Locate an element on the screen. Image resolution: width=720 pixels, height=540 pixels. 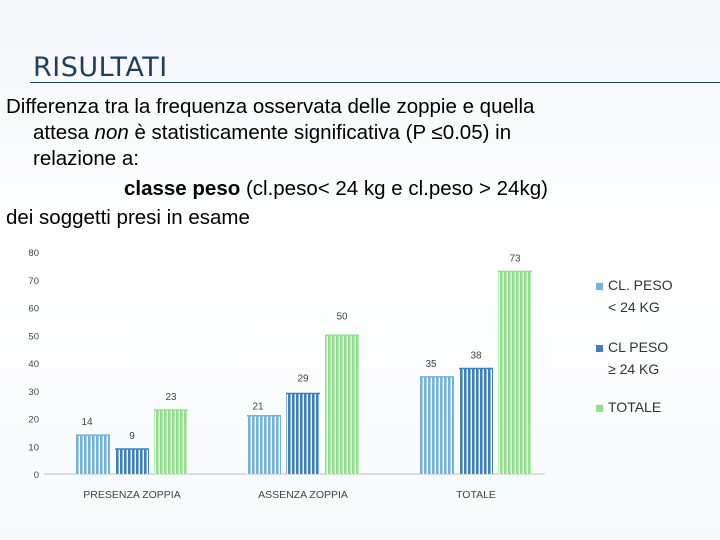
data-label: 38 is located at coordinates (476, 356).